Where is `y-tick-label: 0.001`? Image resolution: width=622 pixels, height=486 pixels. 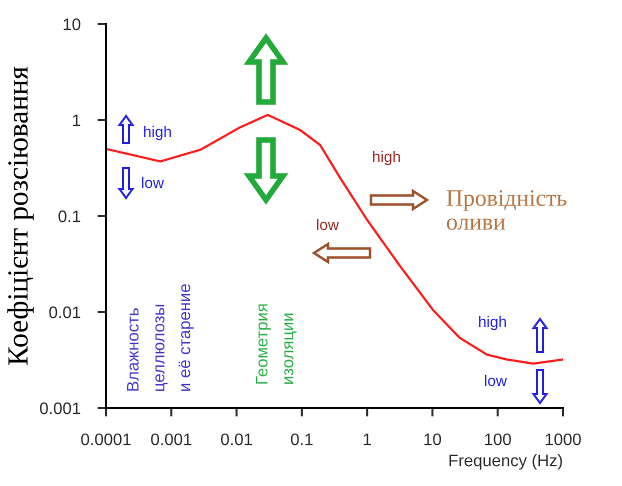 y-tick-label: 0.001 is located at coordinates (60, 408).